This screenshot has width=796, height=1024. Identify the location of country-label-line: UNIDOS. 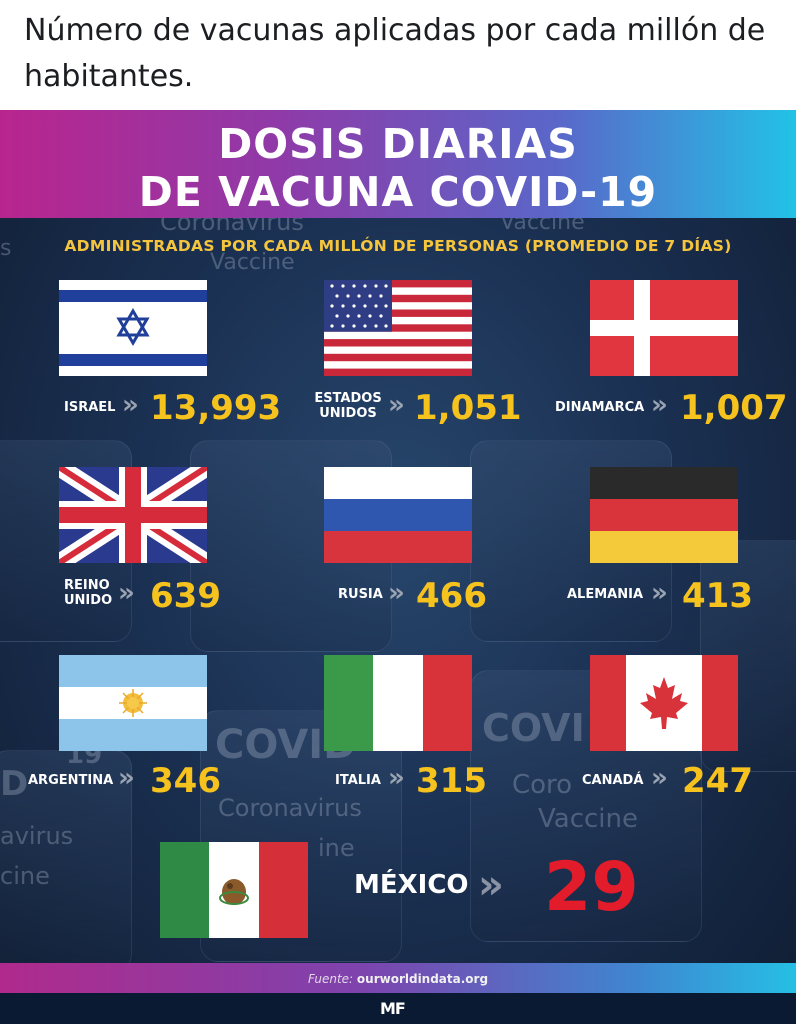
(348, 413).